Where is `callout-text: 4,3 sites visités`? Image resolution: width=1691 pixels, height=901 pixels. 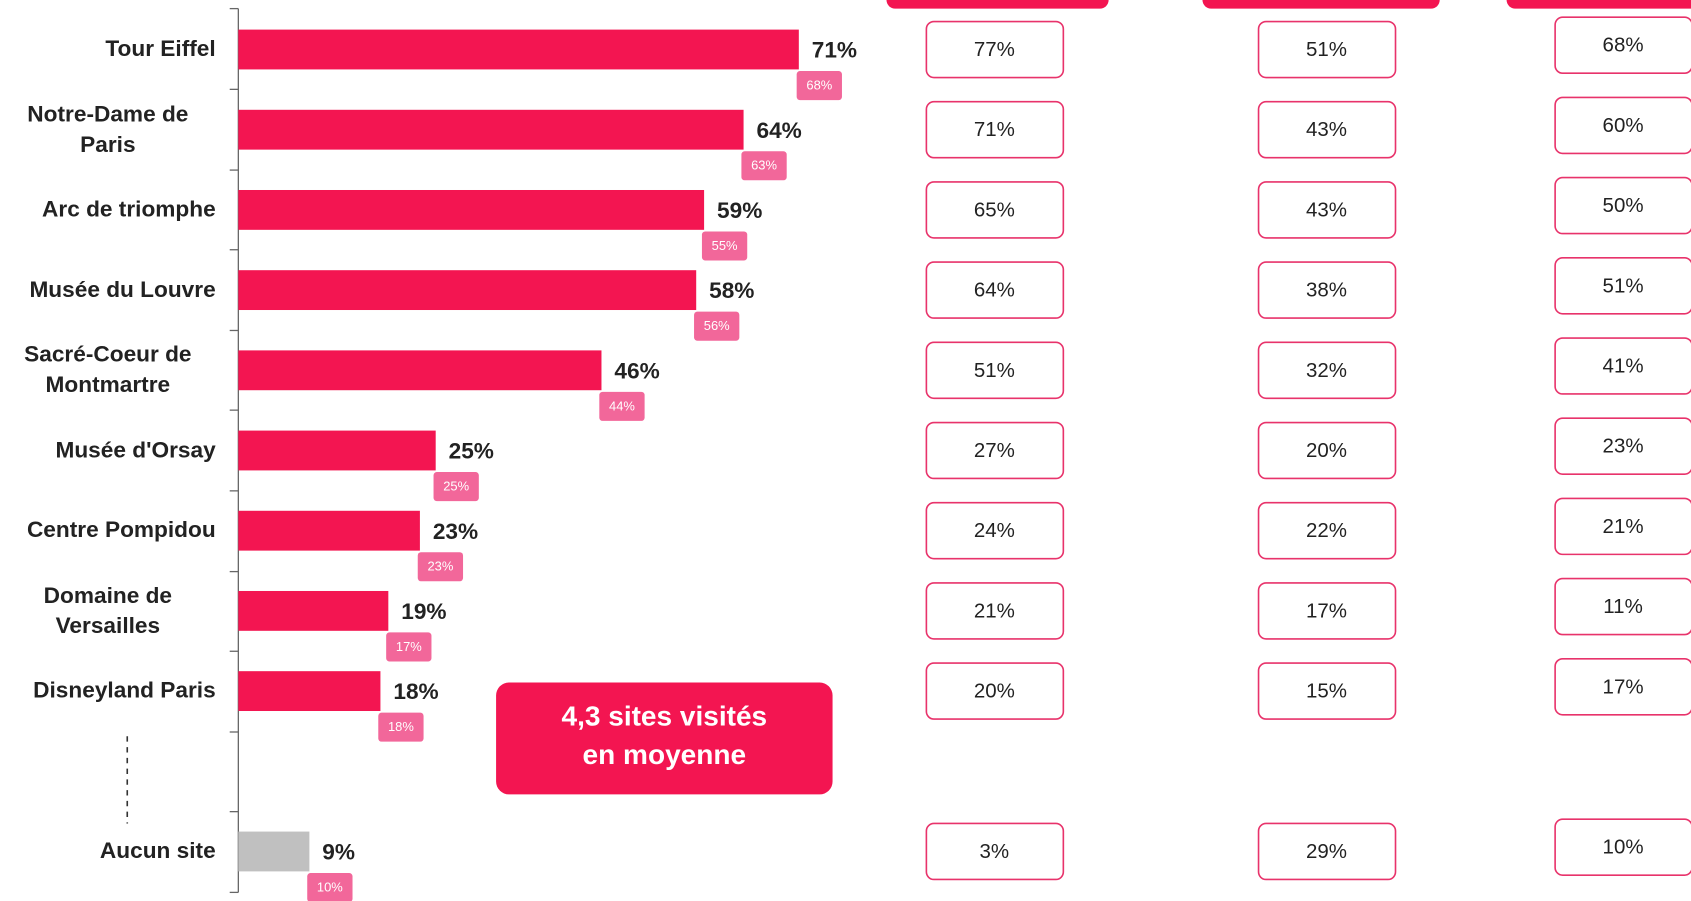
callout-text: 4,3 sites visités is located at coordinates (664, 715).